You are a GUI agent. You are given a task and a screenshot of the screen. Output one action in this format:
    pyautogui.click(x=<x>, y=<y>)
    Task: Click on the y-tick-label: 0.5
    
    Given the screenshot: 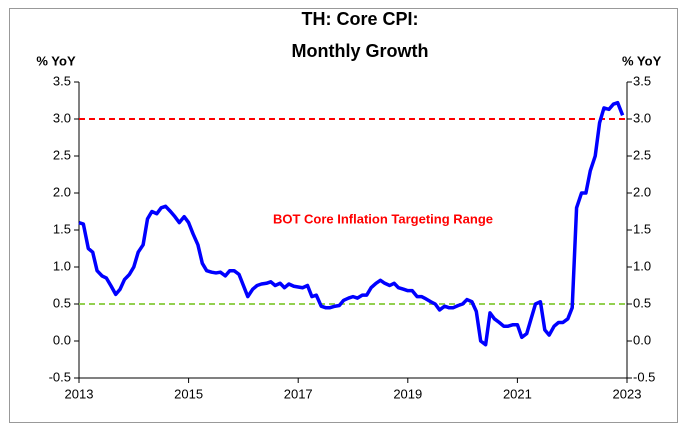 What is the action you would take?
    pyautogui.click(x=62, y=302)
    